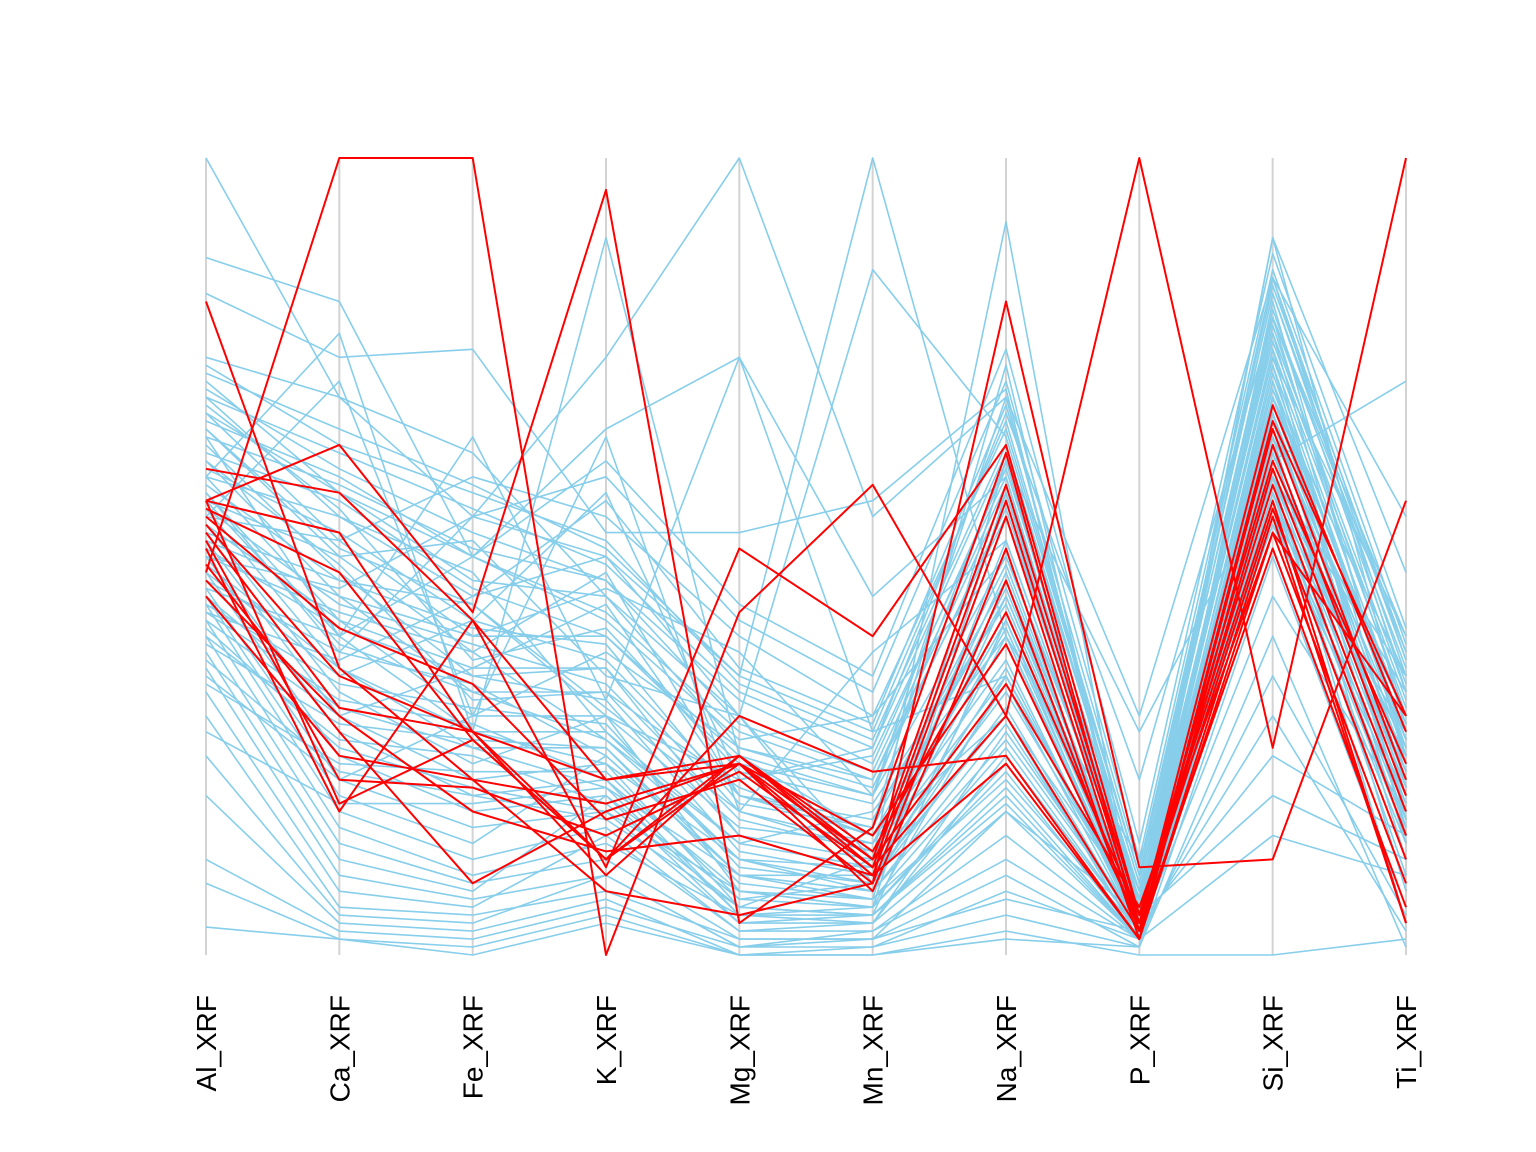 This screenshot has height=1152, width=1536. Describe the element at coordinates (1139, 1040) in the screenshot. I see `axis-label-p_xrf: P_XRF` at that location.